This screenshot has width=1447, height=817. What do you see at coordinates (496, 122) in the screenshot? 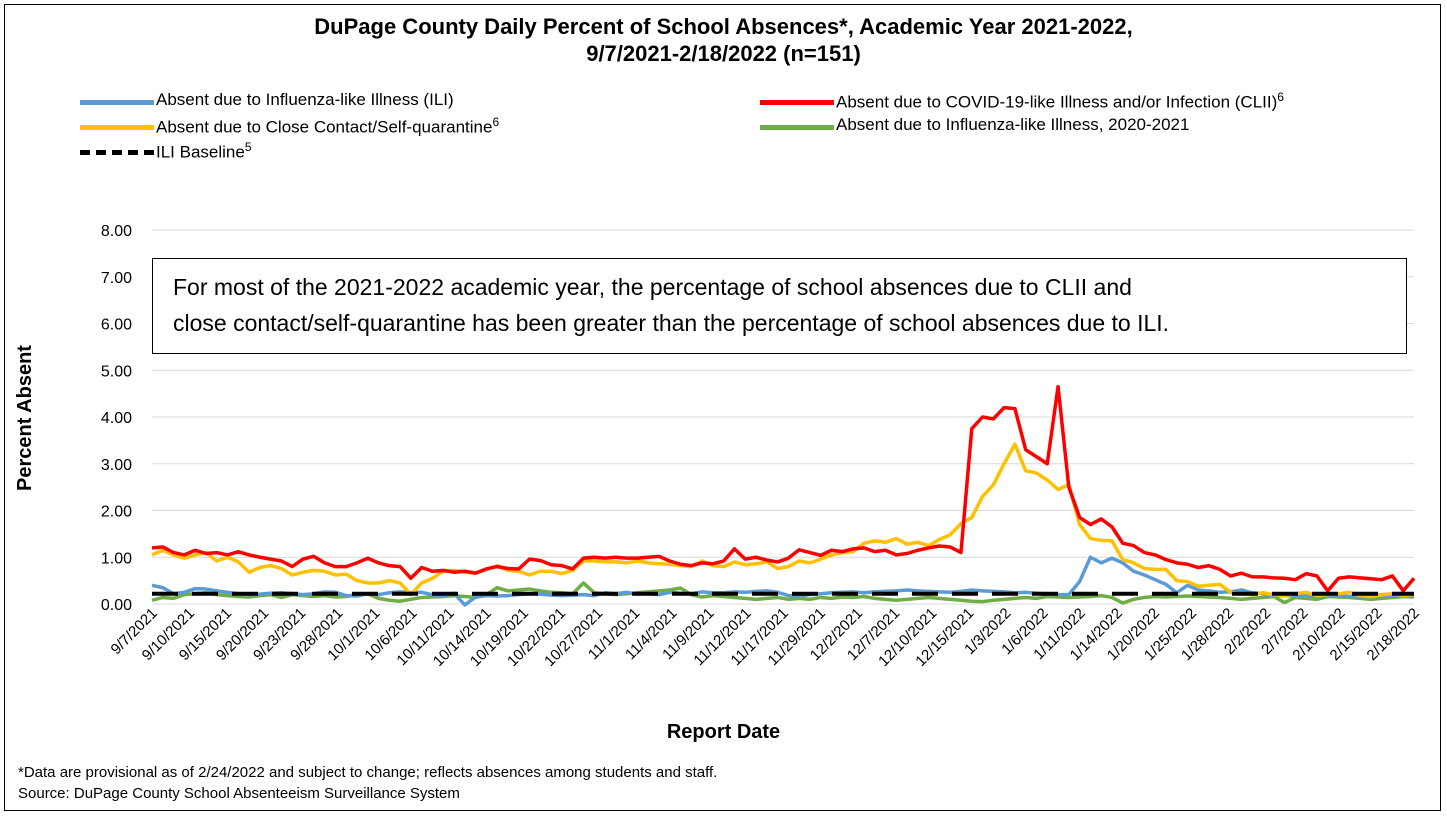
I see `legend-sup-close-contact: 6` at bounding box center [496, 122].